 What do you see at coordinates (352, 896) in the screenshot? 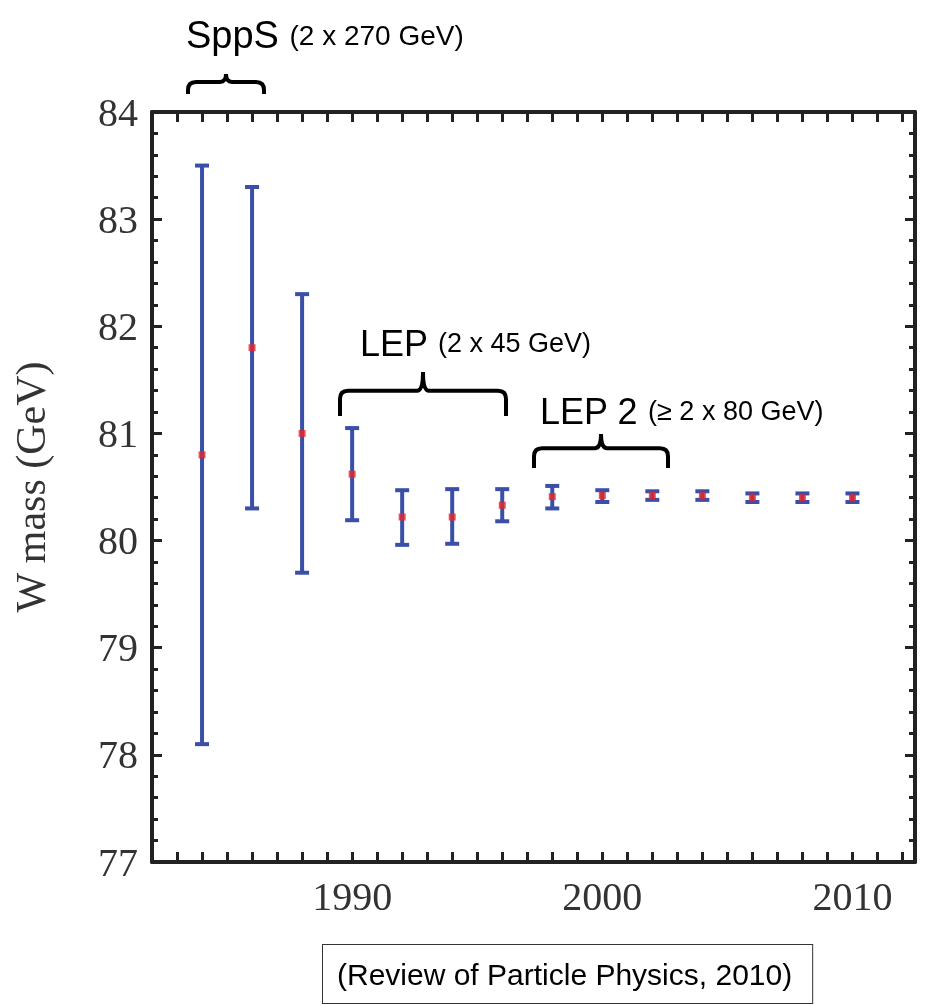
I see `x-tick-label: 1990` at bounding box center [352, 896].